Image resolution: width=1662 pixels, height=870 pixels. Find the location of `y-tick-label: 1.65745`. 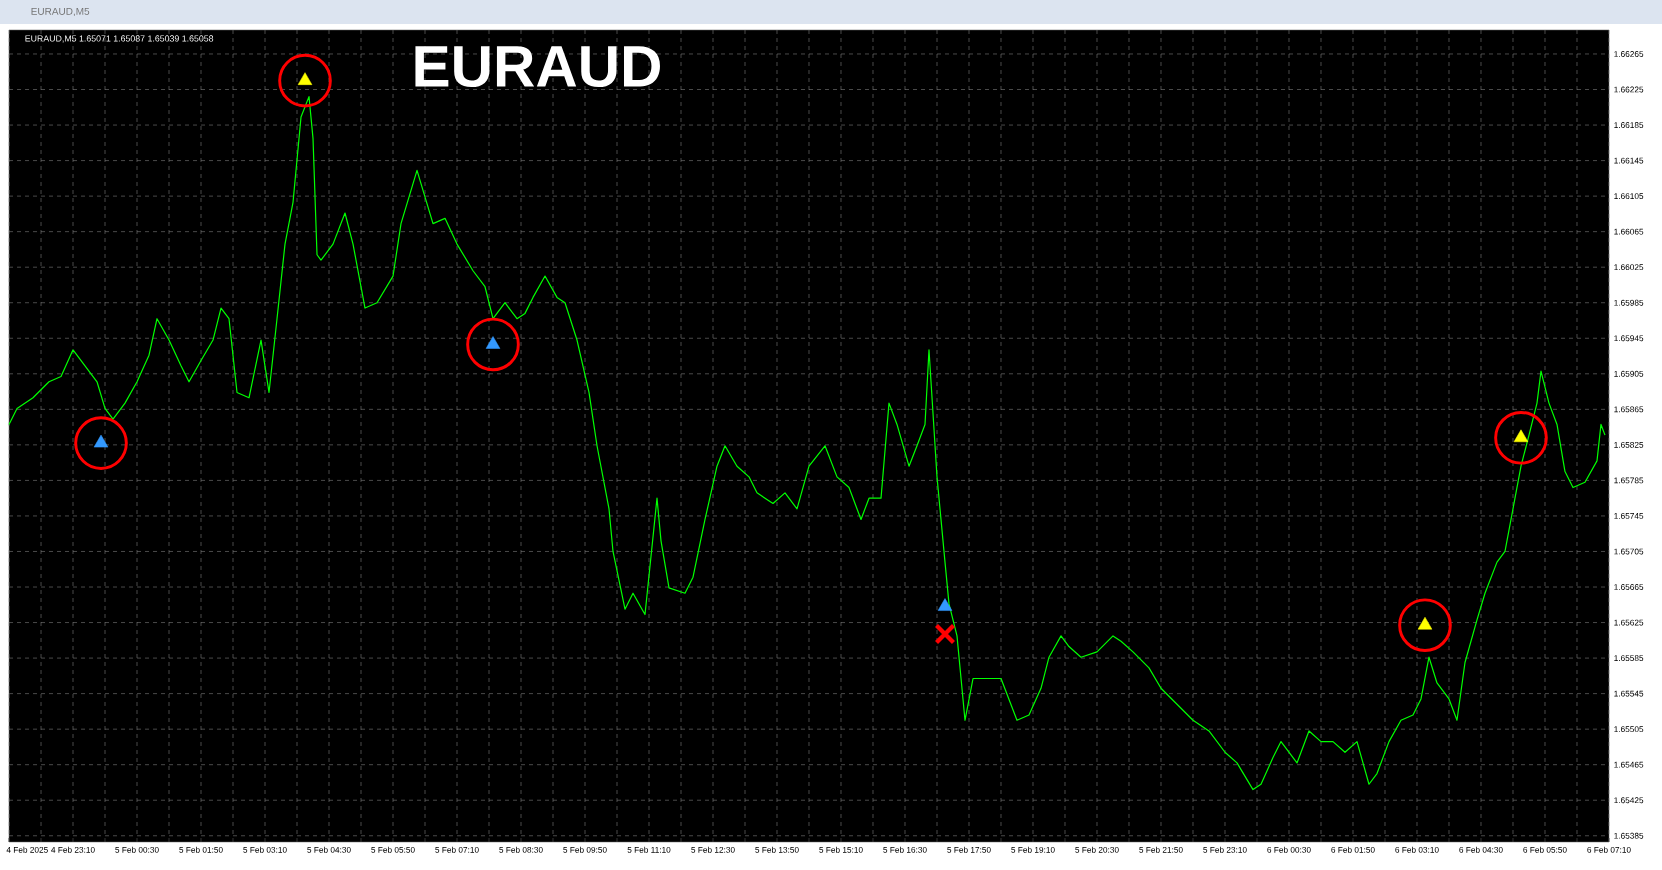

y-tick-label: 1.65745 is located at coordinates (1629, 516).